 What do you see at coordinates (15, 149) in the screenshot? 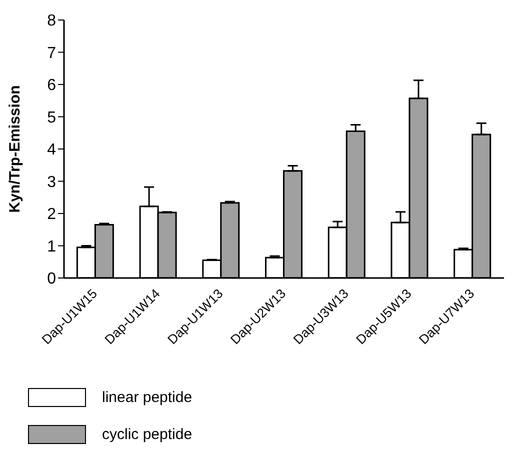
I see `y-axis-title: Kyn/Trp-Emission` at bounding box center [15, 149].